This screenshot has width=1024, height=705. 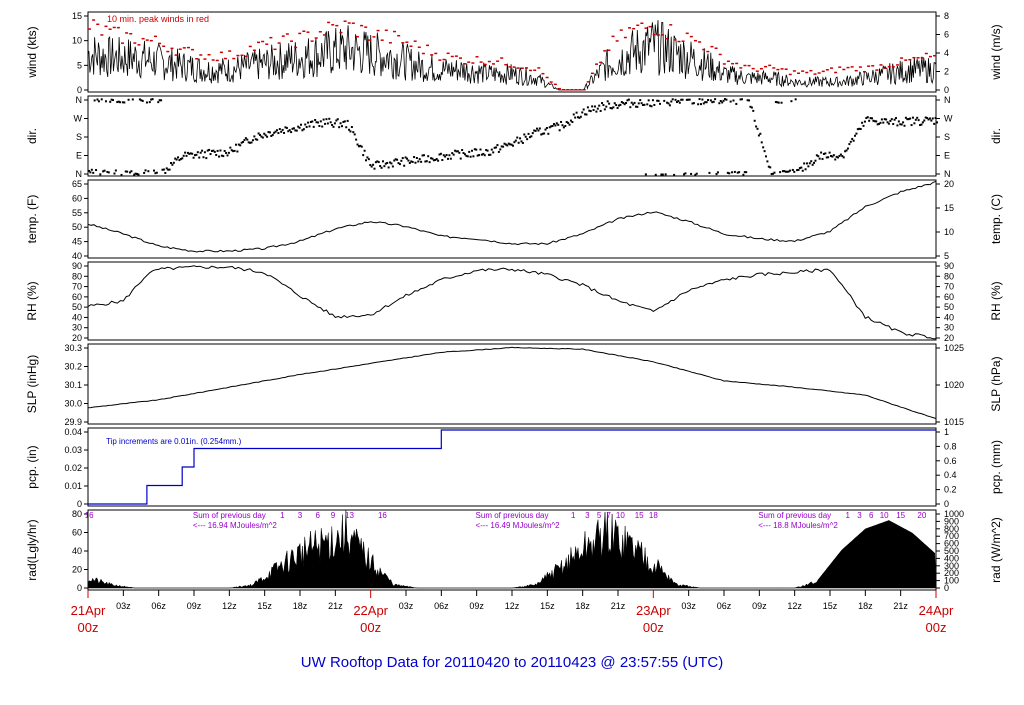 What do you see at coordinates (794, 515) in the screenshot?
I see `rad-day-sum-label: Sum of previous day` at bounding box center [794, 515].